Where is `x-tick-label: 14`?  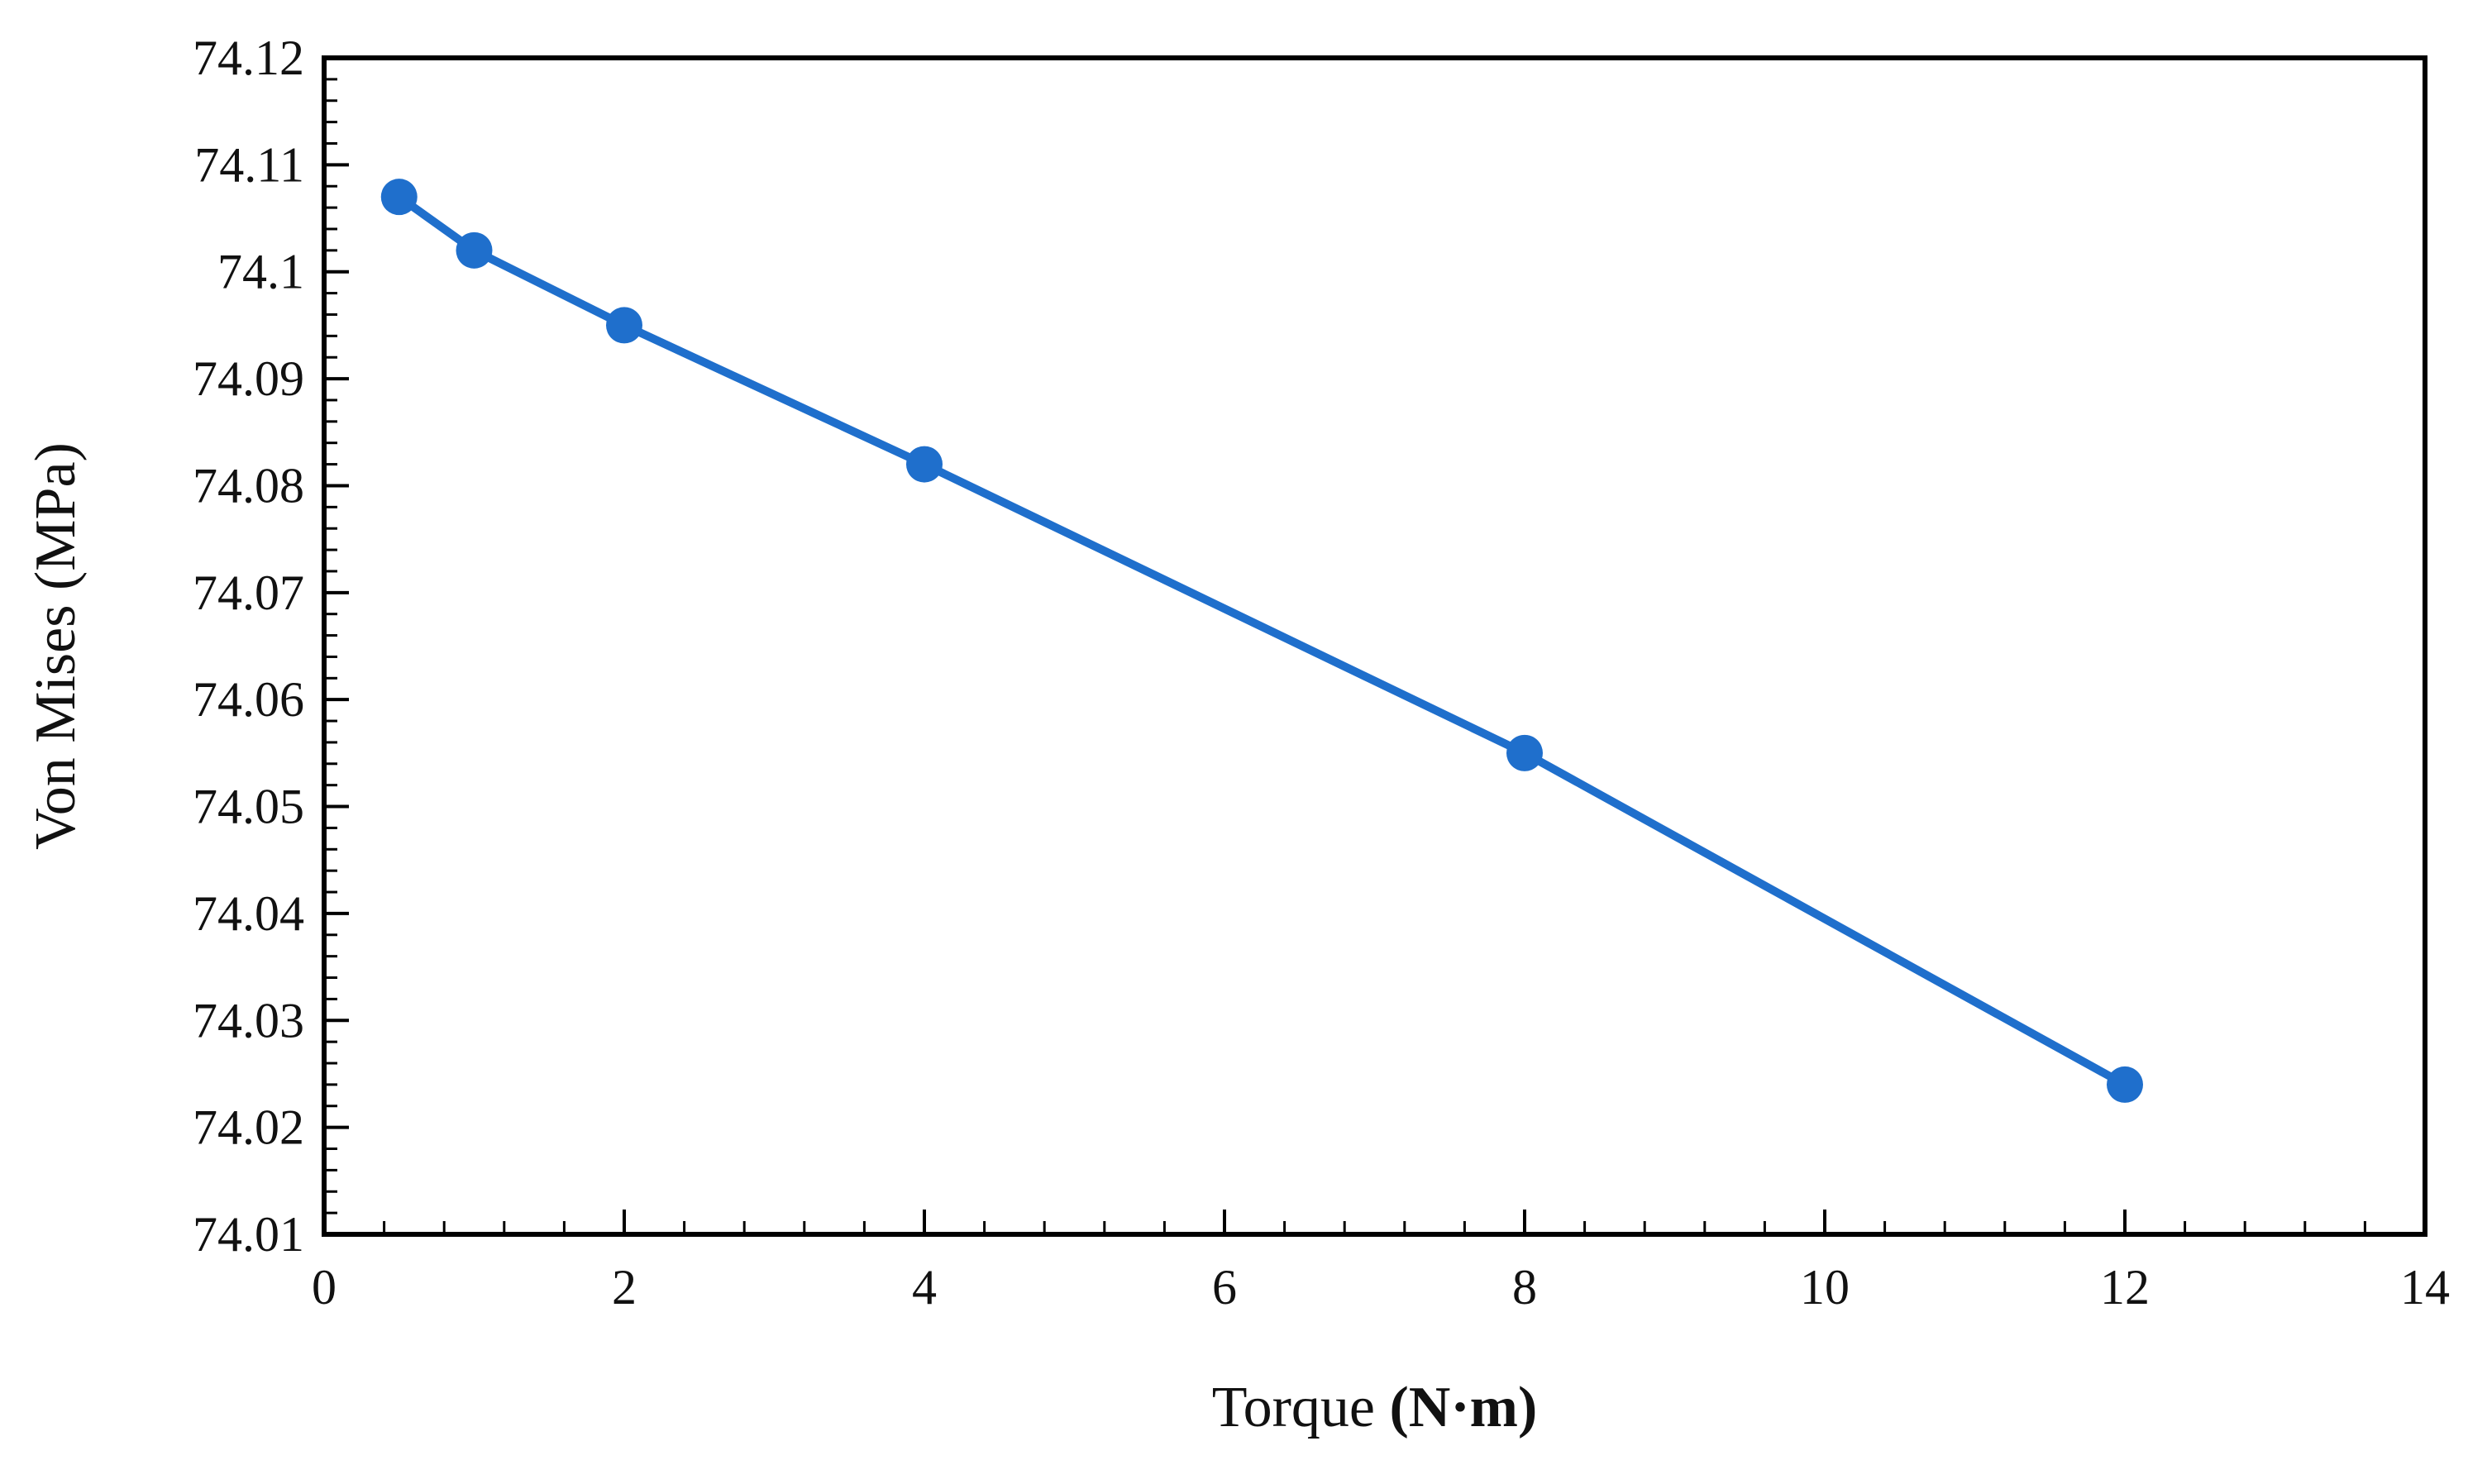 x-tick-label: 14 is located at coordinates (2425, 1288).